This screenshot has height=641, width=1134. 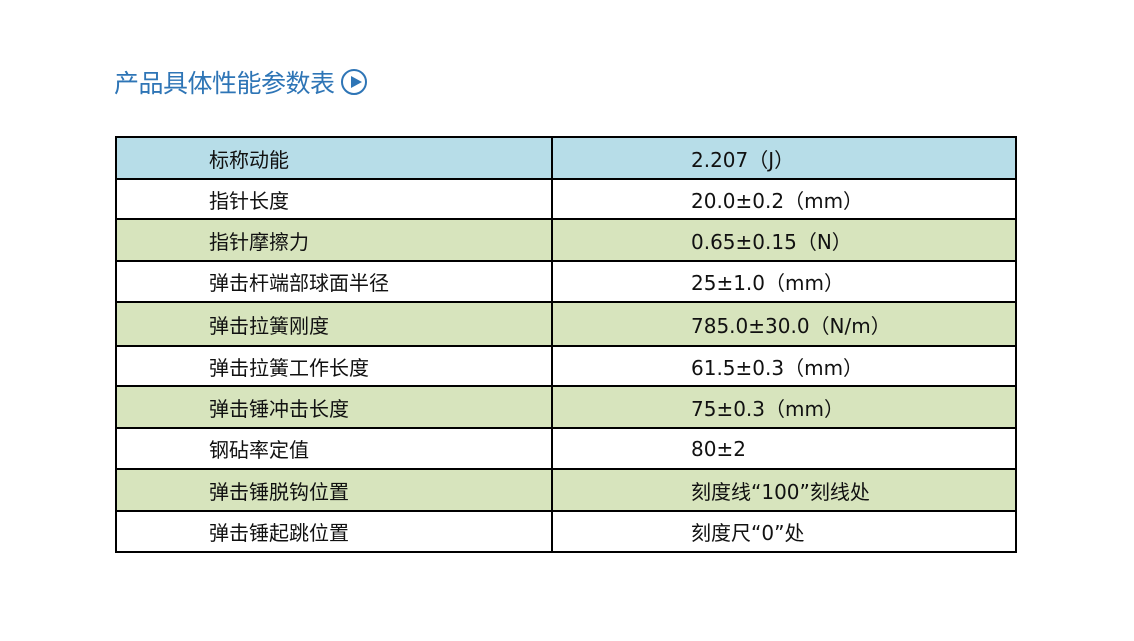 What do you see at coordinates (771, 241) in the screenshot?
I see `parameter-value: 0.65±0.15（N）` at bounding box center [771, 241].